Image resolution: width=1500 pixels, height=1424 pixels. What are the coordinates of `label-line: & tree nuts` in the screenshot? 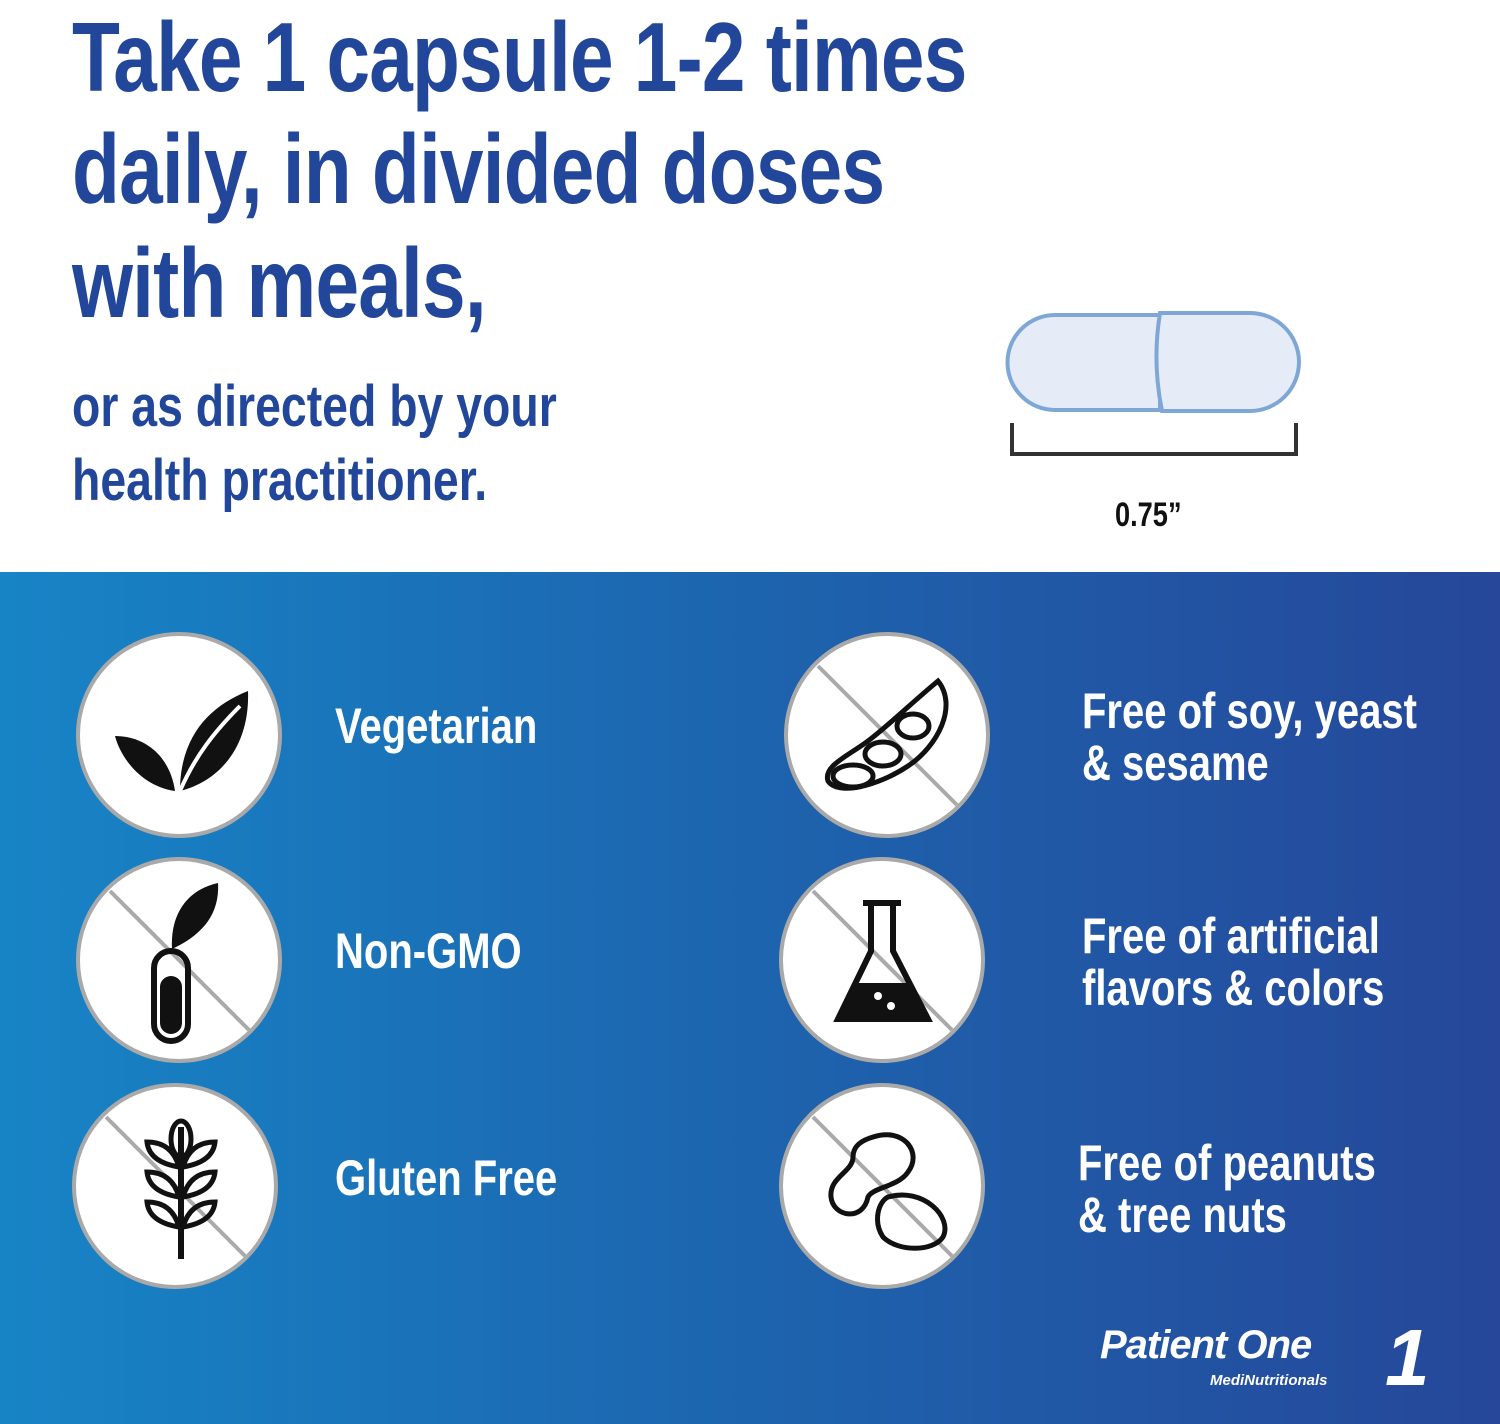 It's located at (1182, 1215).